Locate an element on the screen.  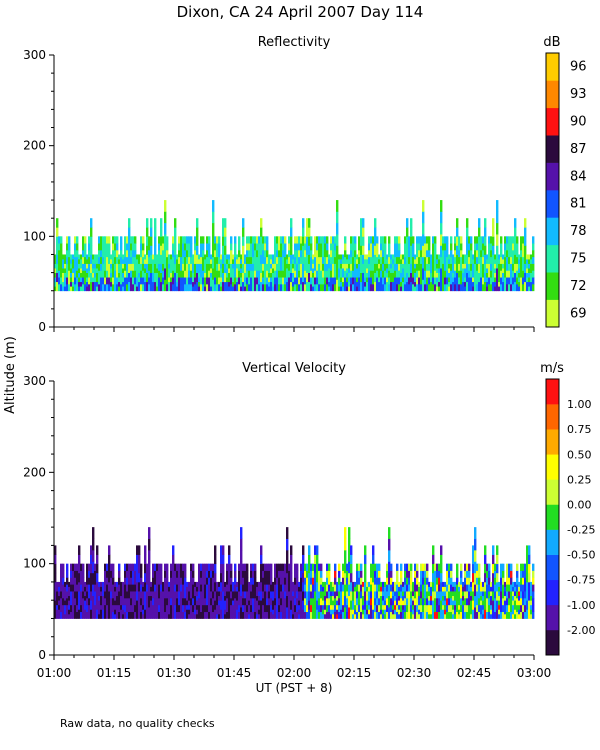
colorbar-swatch is located at coordinates (552, 258).